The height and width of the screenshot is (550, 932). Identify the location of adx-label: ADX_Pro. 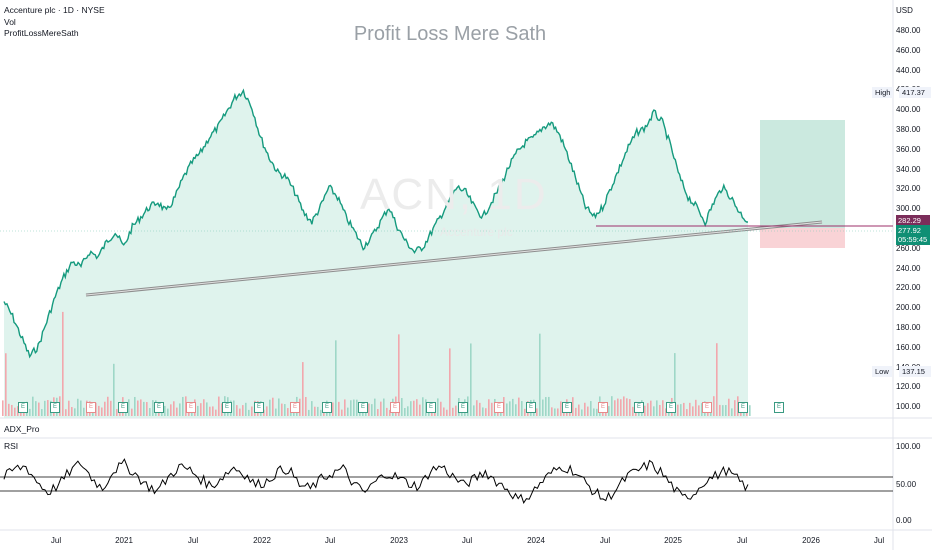
(22, 429).